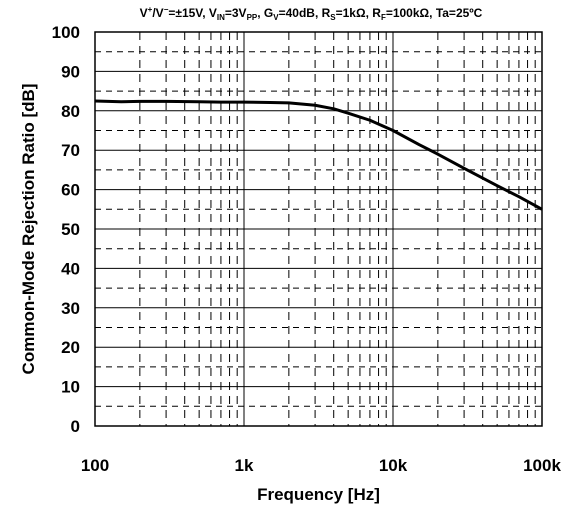 The image size is (571, 508). What do you see at coordinates (321, 465) in the screenshot?
I see `x-tick-labels: 100 1k 10k 100k` at bounding box center [321, 465].